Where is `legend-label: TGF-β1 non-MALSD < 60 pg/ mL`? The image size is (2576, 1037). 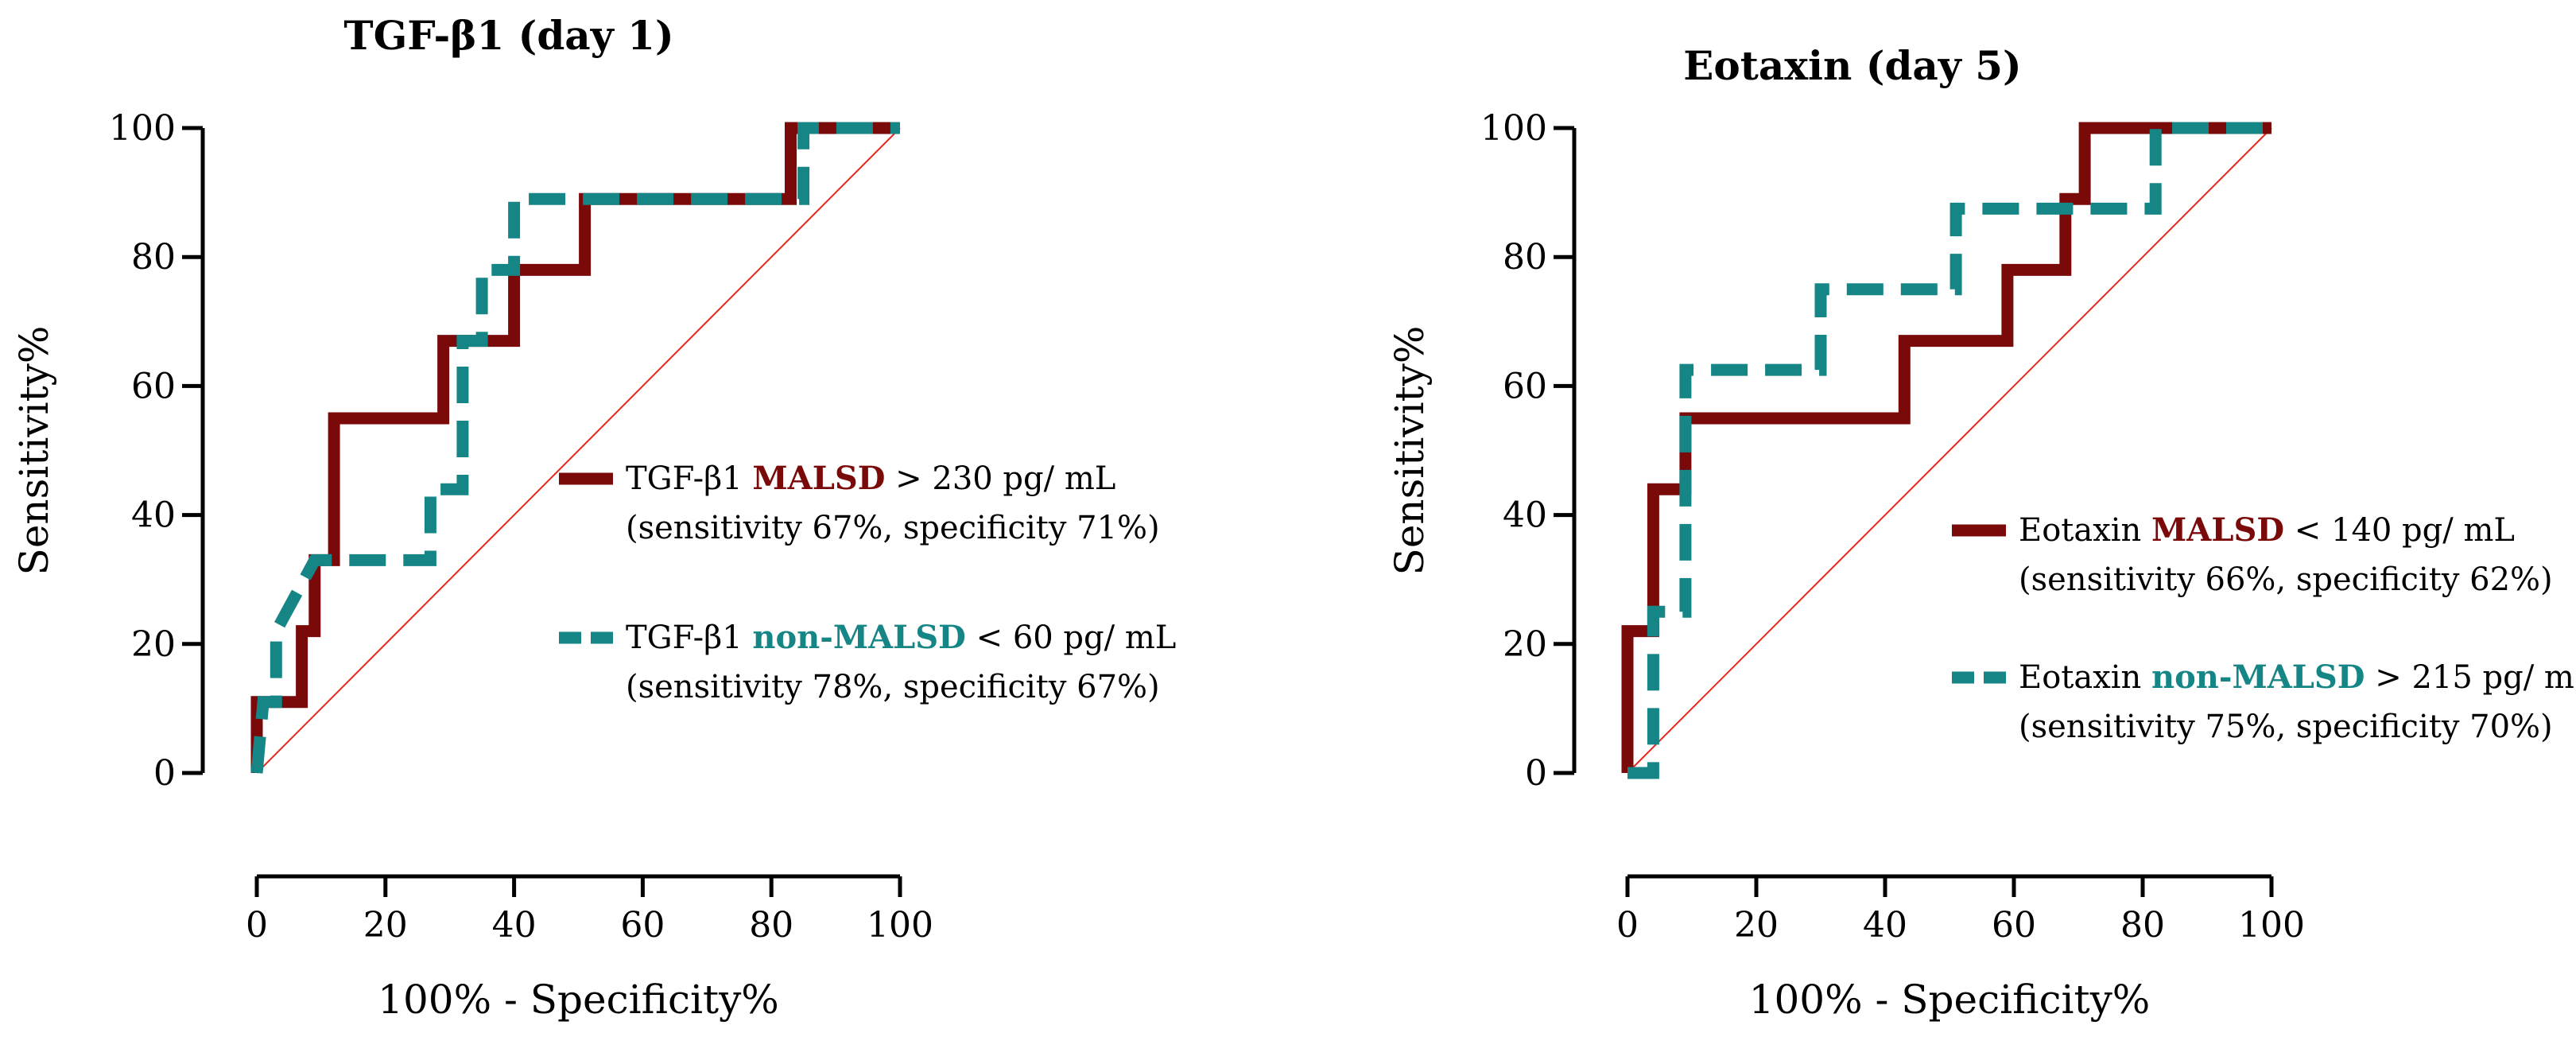 legend-label: TGF-β1 non-MALSD < 60 pg/ mL is located at coordinates (901, 638).